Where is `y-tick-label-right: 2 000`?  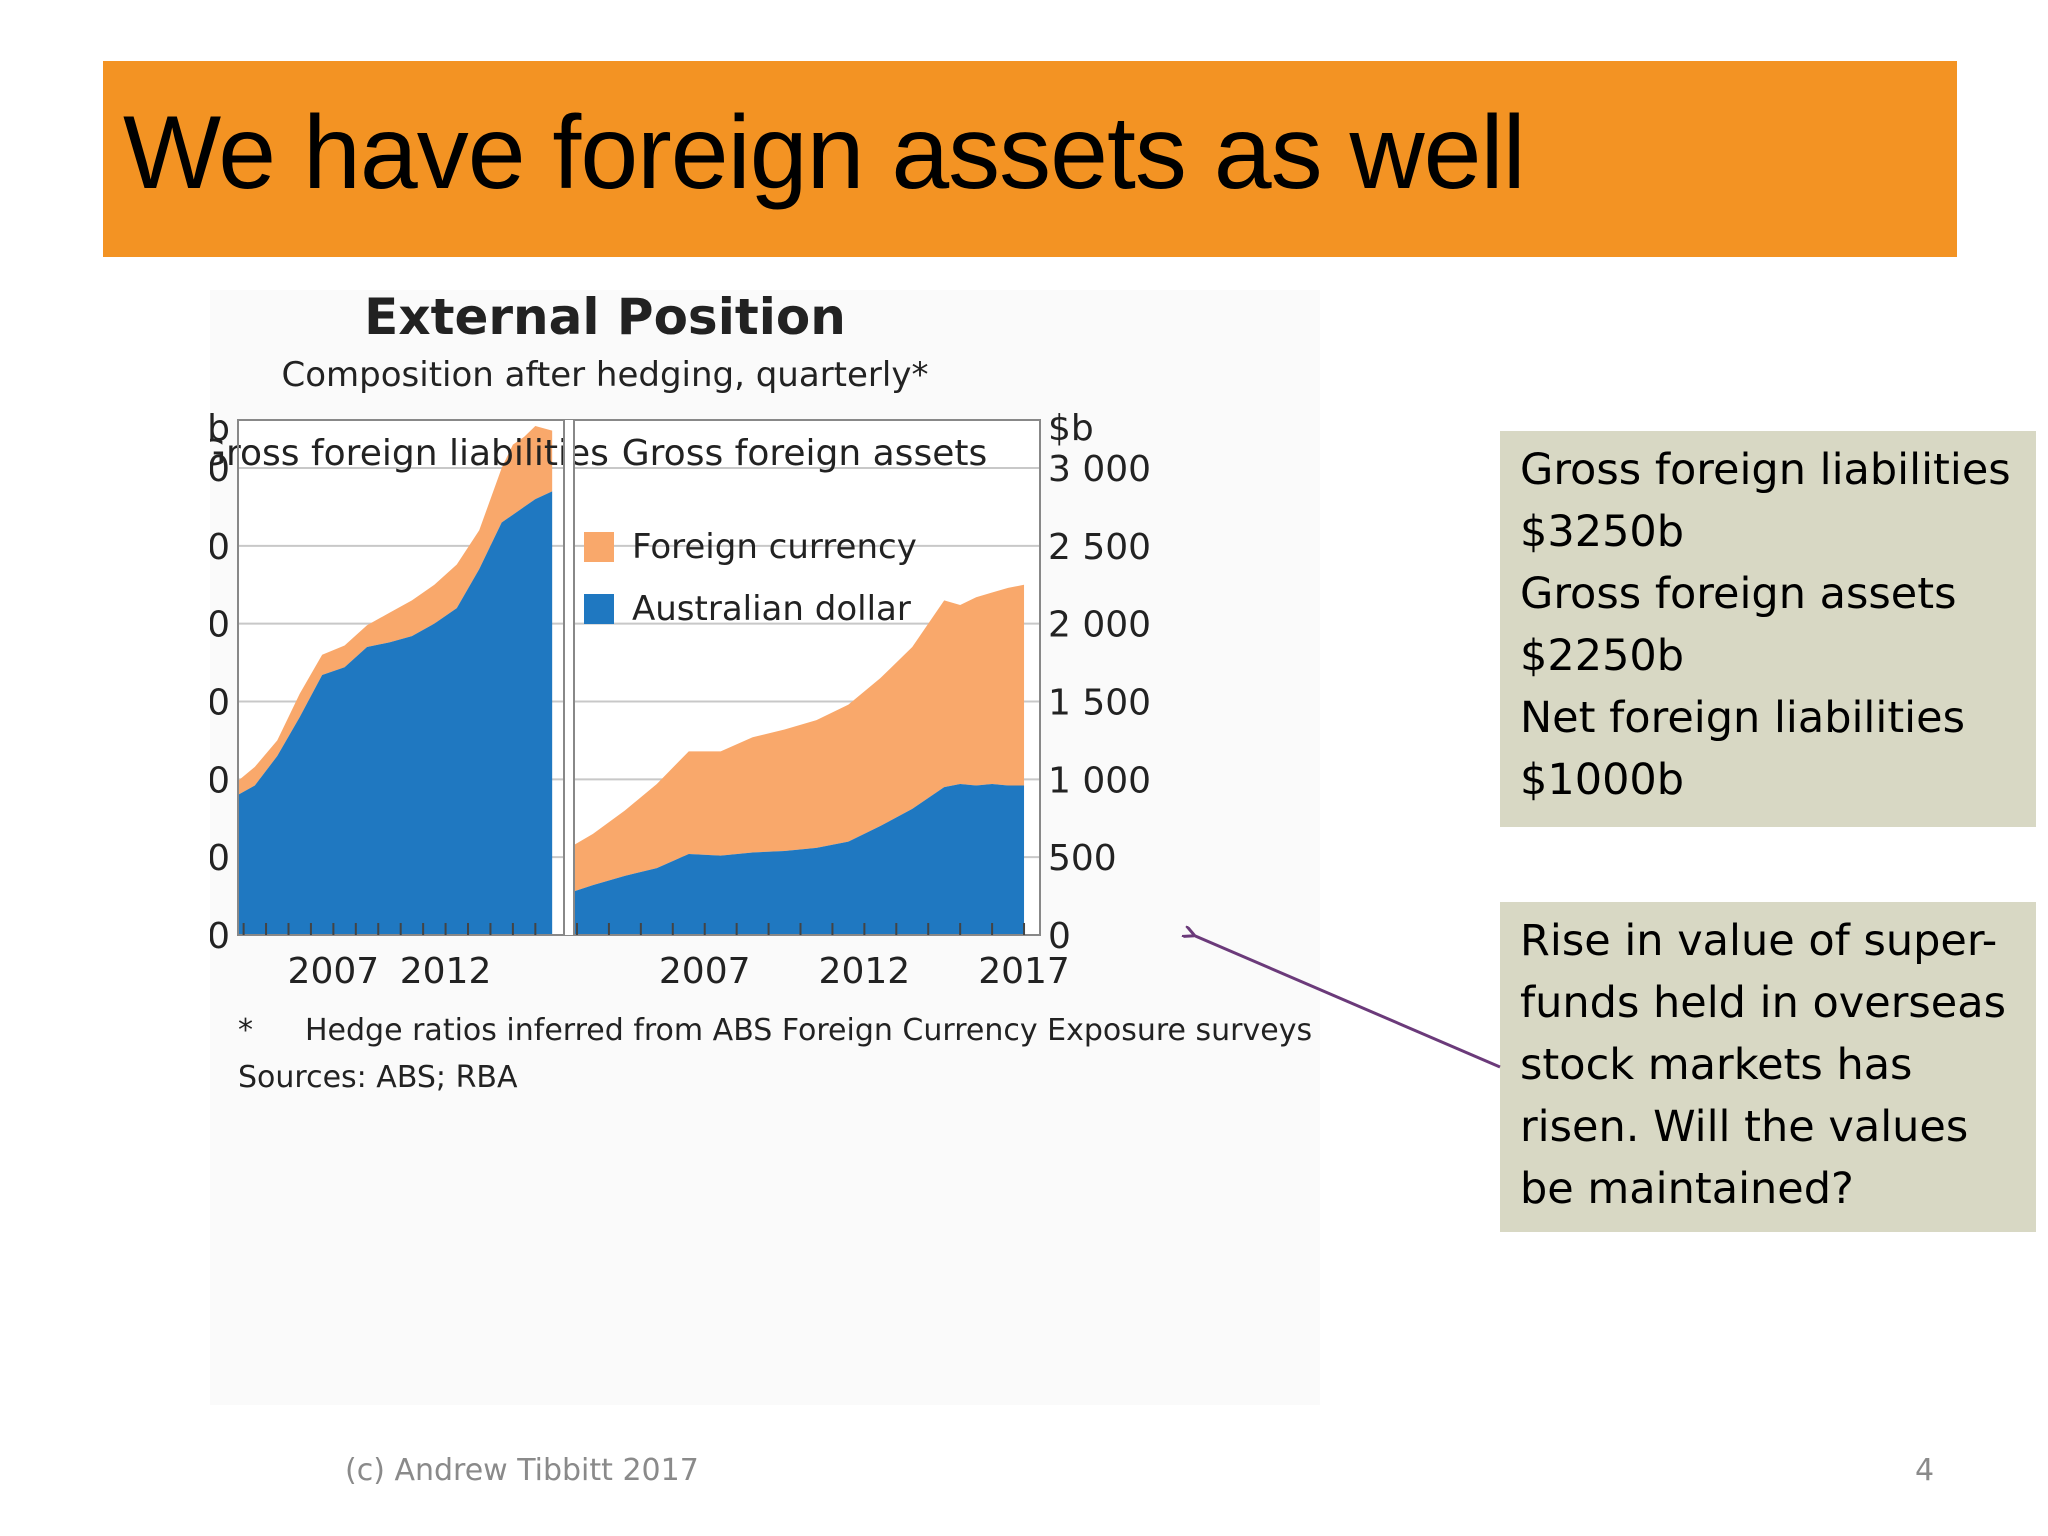
y-tick-label-right: 2 000 is located at coordinates (1099, 625).